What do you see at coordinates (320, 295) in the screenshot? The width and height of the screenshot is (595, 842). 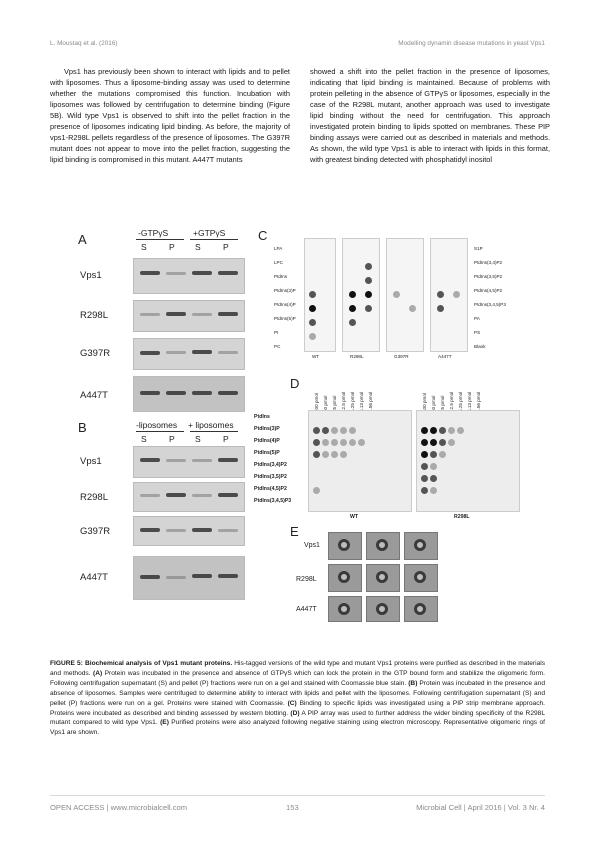 I see `pip-strip-wt` at bounding box center [320, 295].